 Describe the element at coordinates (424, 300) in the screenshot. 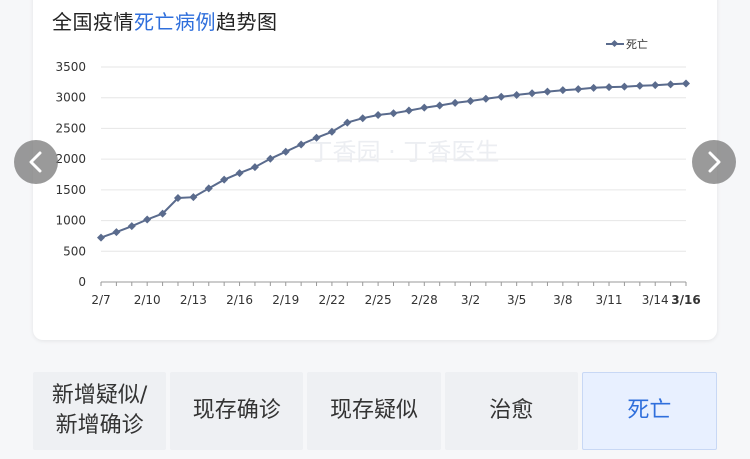

I see `x-tick-label: 2/28` at that location.